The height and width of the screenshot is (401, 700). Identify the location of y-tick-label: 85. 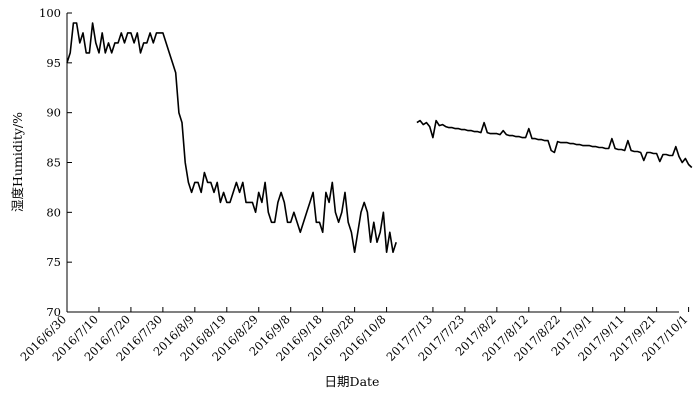
(53, 163).